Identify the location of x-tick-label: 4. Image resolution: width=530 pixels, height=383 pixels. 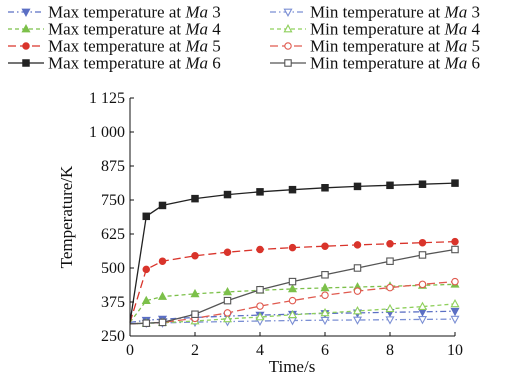
(260, 350).